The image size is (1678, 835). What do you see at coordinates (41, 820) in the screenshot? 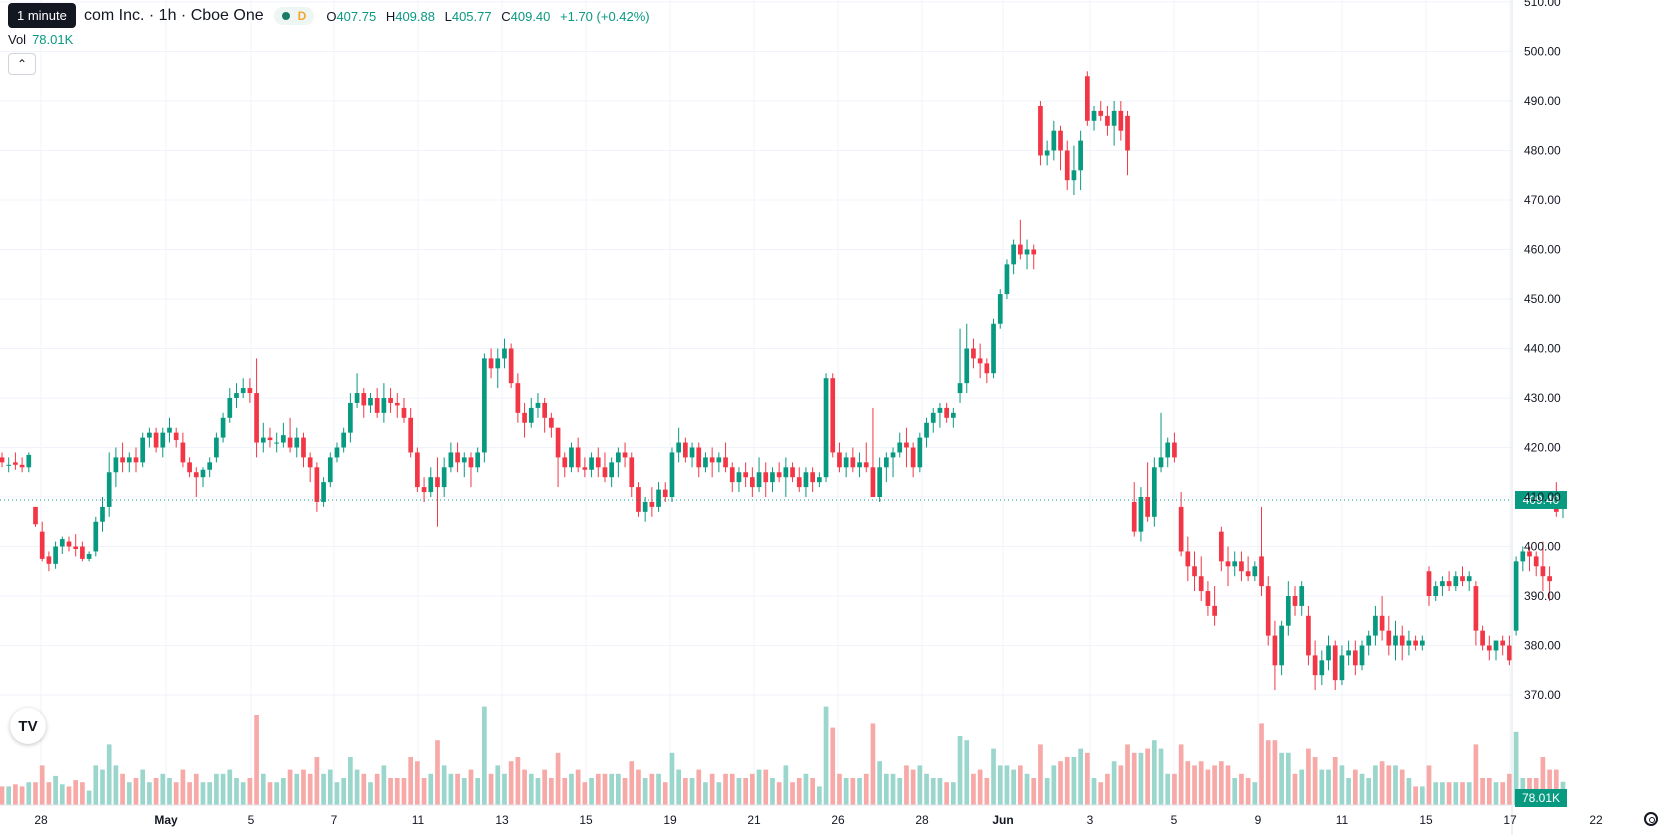
I see `time-tick-label: 28` at bounding box center [41, 820].